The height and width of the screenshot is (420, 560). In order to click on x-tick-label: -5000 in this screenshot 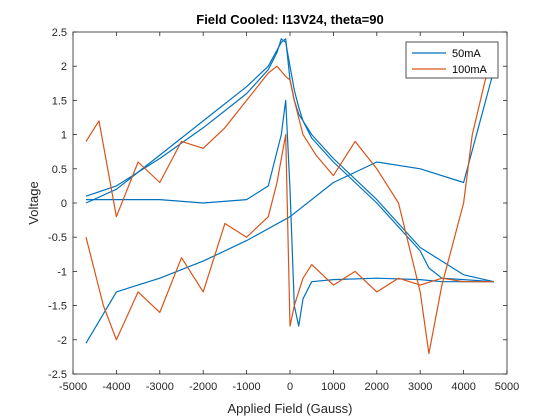, I will do `click(73, 387)`.